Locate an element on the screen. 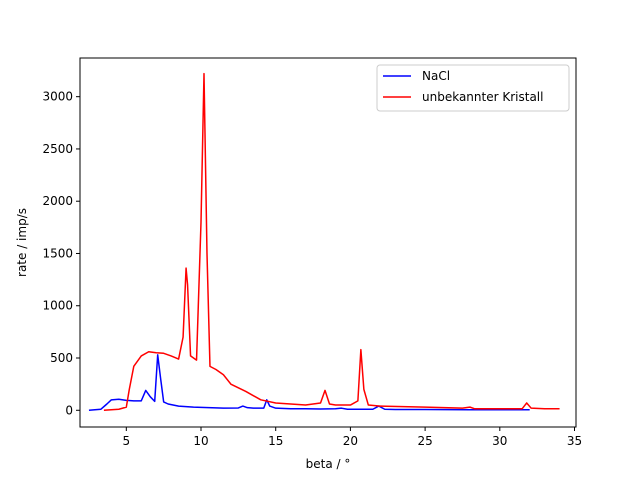 This screenshot has height=480, width=640. legend: NaCl unbekannter Kristall is located at coordinates (473, 88).